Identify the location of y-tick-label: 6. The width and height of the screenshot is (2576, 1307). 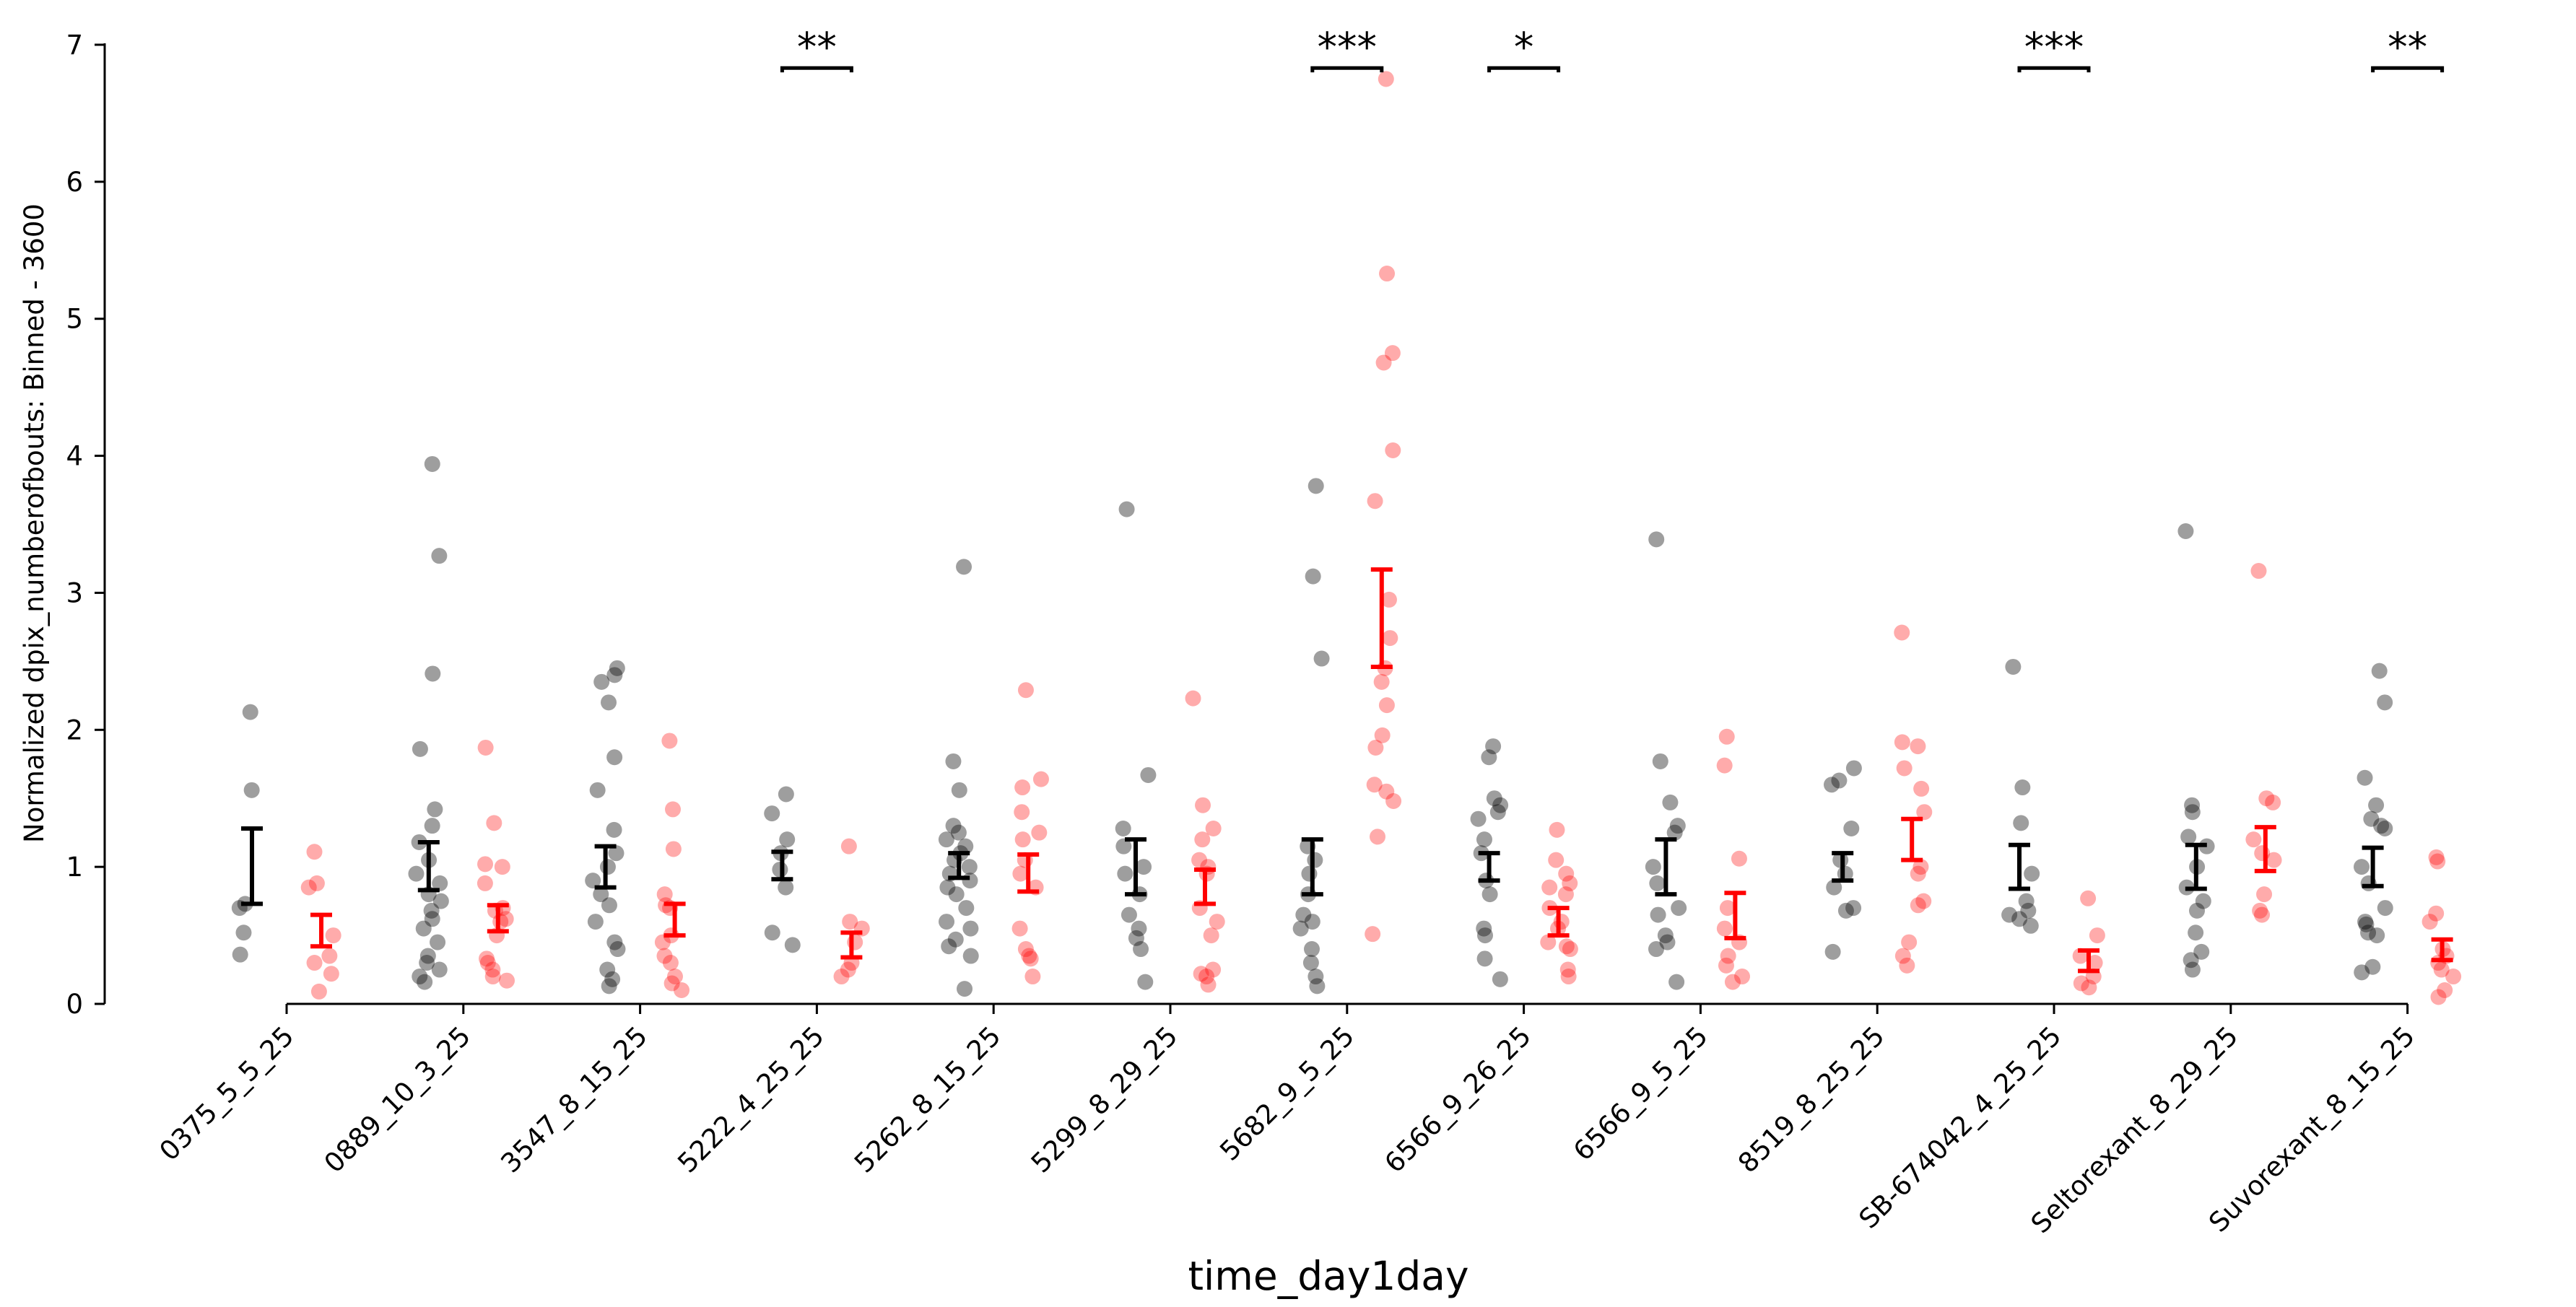
(74, 182).